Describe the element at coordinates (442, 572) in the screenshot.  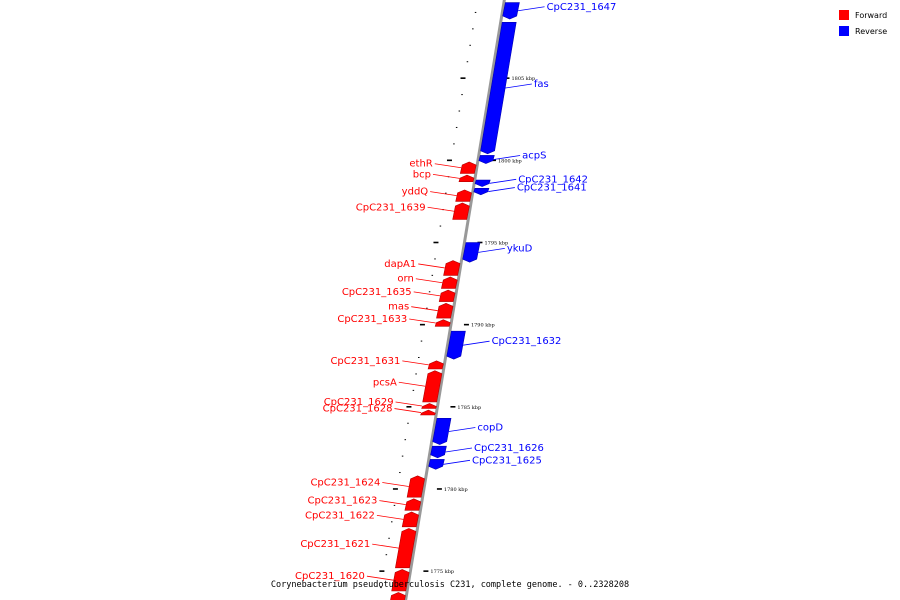
I see `tick-label: 1775 kbp` at that location.